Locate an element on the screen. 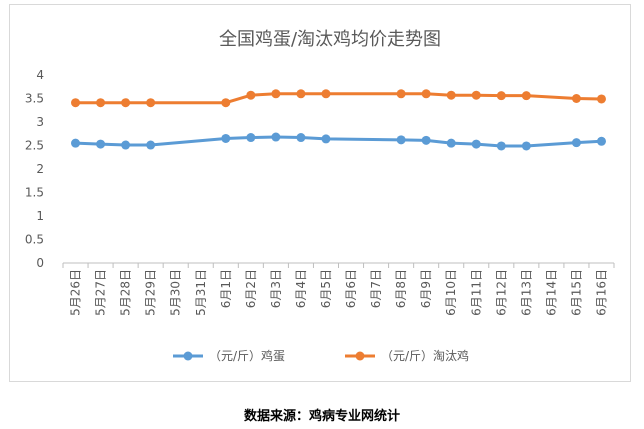 The image size is (644, 429). legend-entry: （元/斤）淘汰鸡 is located at coordinates (407, 355).